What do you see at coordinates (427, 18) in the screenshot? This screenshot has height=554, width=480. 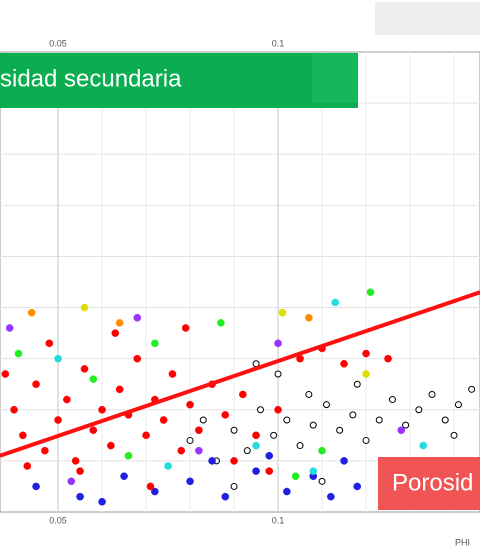 I see `toolbar-area` at bounding box center [427, 18].